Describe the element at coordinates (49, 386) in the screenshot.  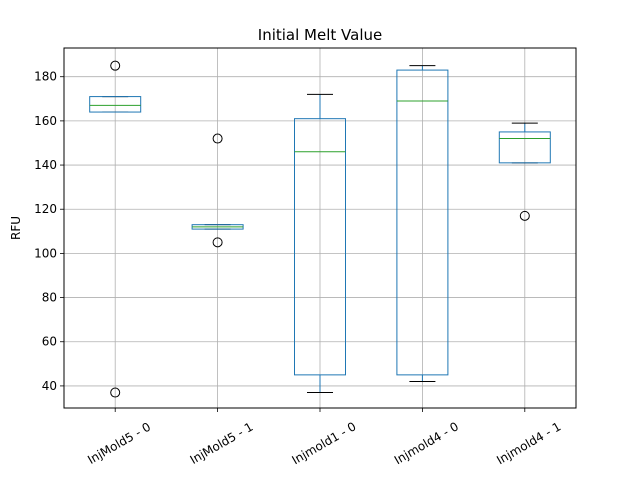
I see `y-tick-label: 40` at that location.